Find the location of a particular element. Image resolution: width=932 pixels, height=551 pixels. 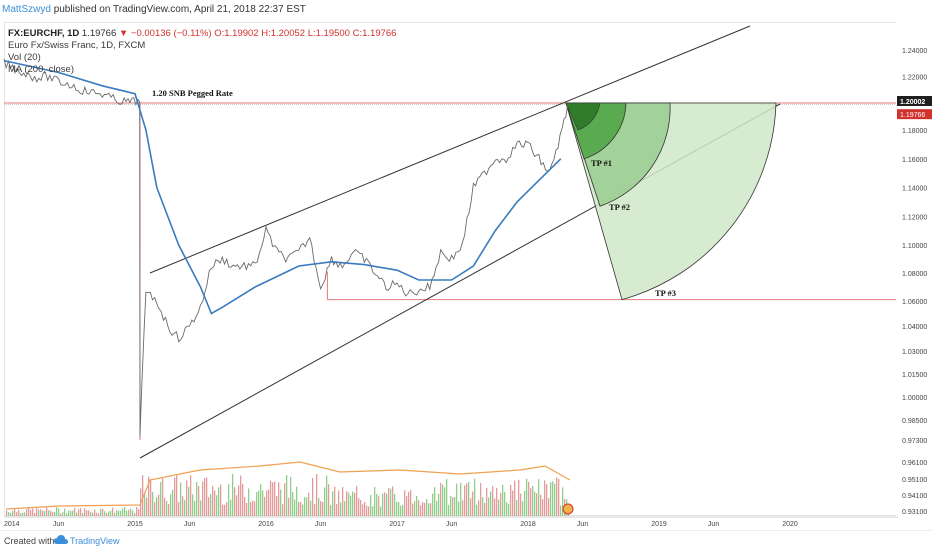

x-tick-label: 2018 is located at coordinates (528, 524).